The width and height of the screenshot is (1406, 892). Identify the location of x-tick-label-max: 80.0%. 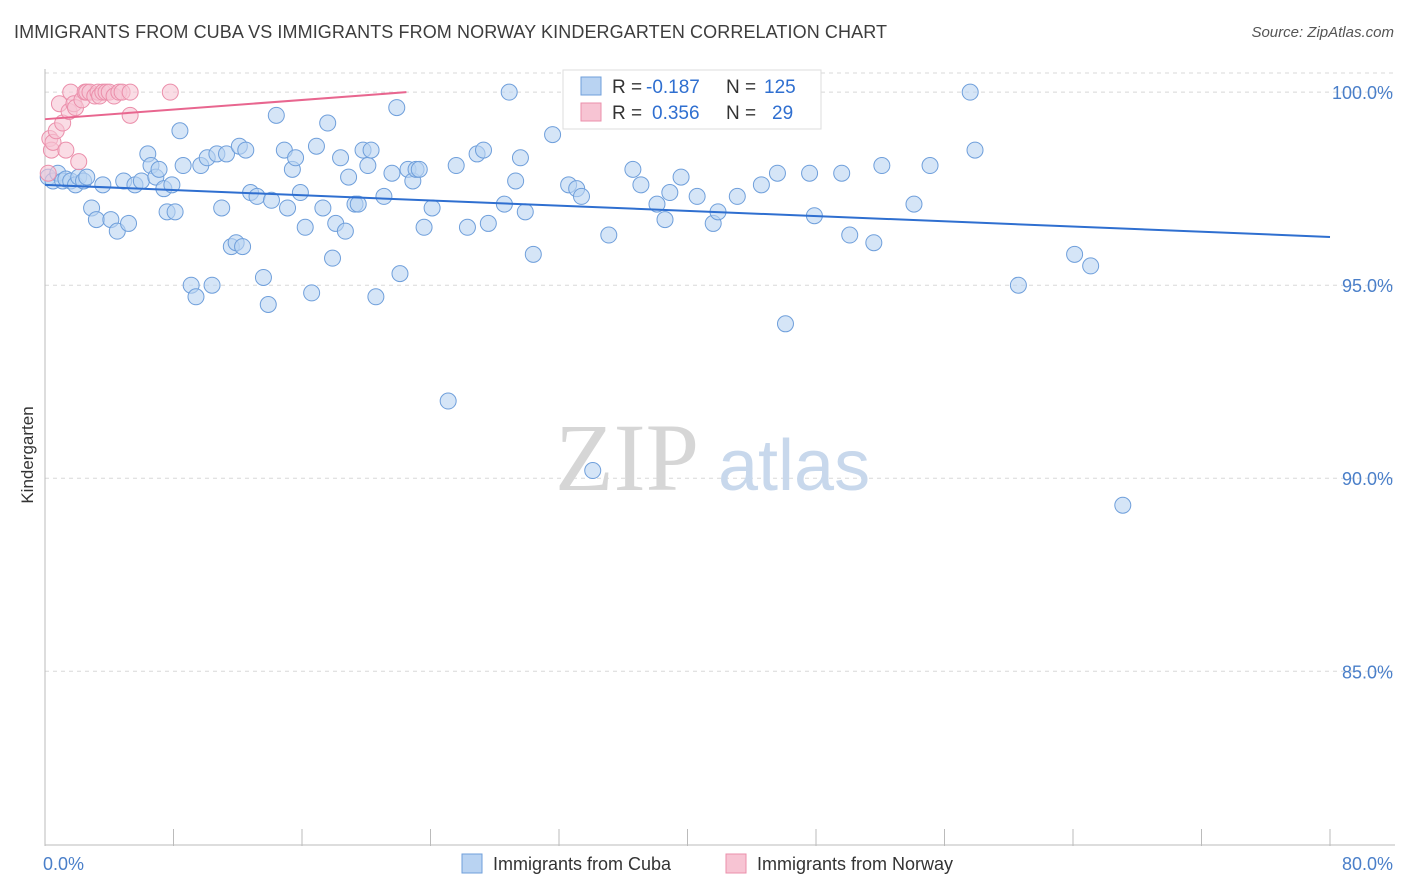
(1367, 864).